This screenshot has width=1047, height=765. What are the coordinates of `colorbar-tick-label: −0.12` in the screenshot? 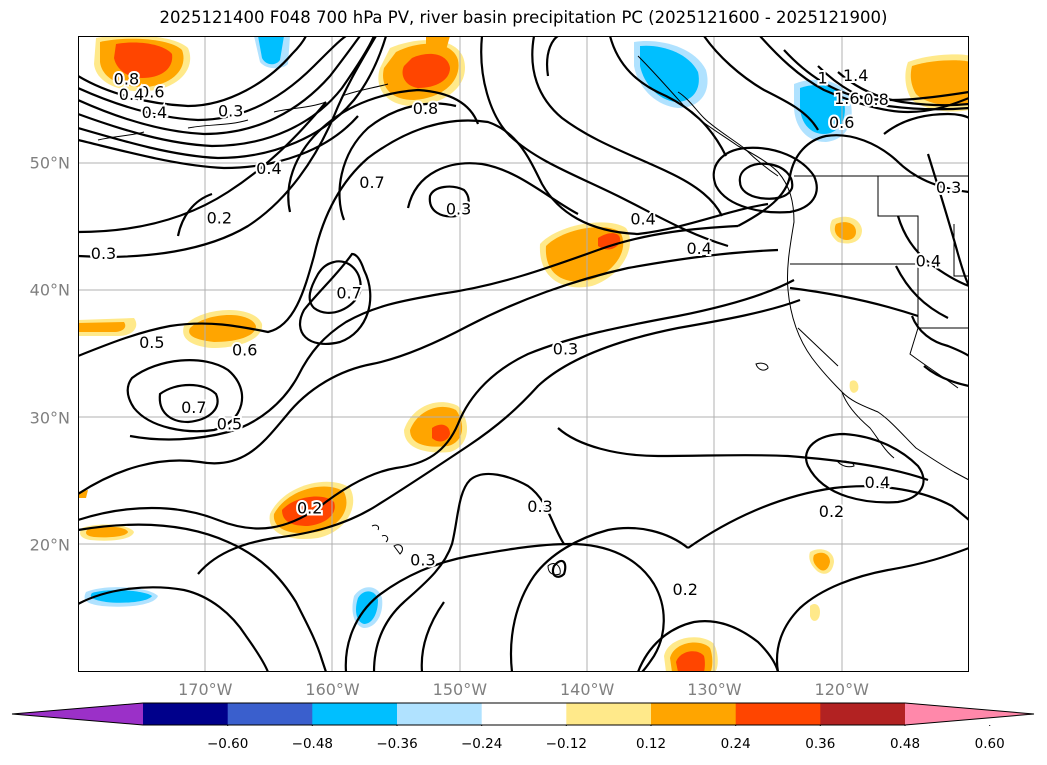 It's located at (566, 744).